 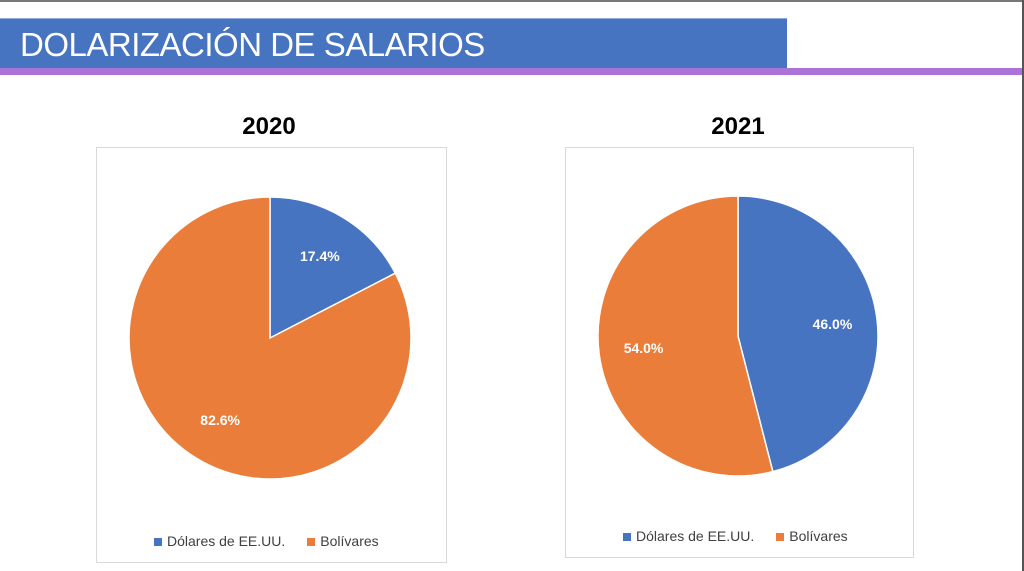 I want to click on chart-title-2020: 2020, so click(x=269, y=126).